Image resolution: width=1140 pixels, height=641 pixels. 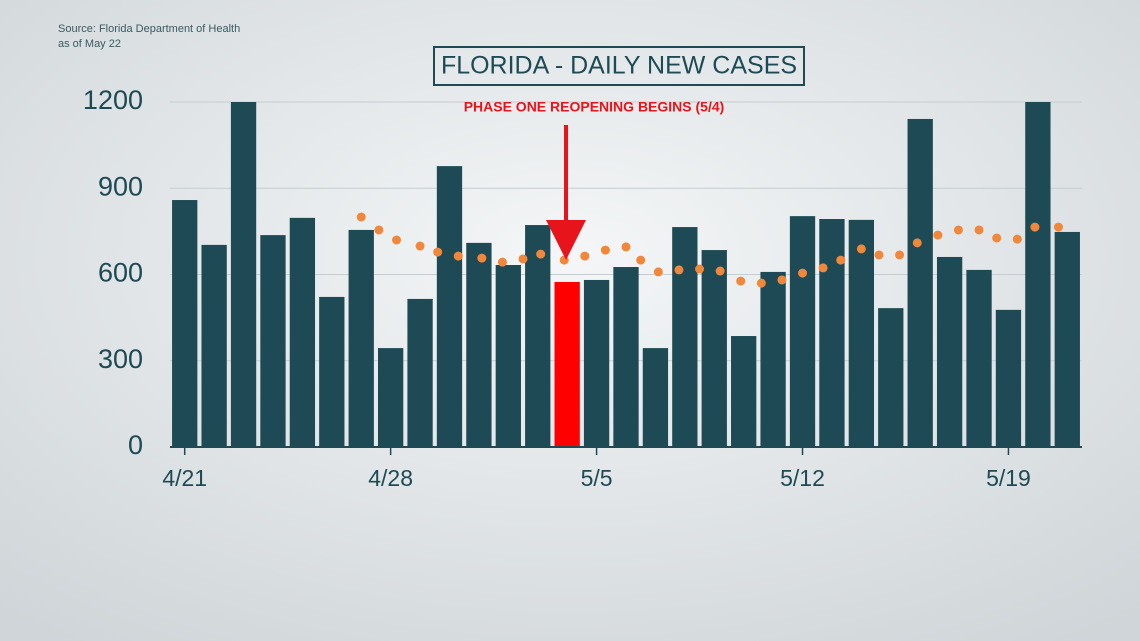 I want to click on y-tick-label: 600, so click(x=120, y=273).